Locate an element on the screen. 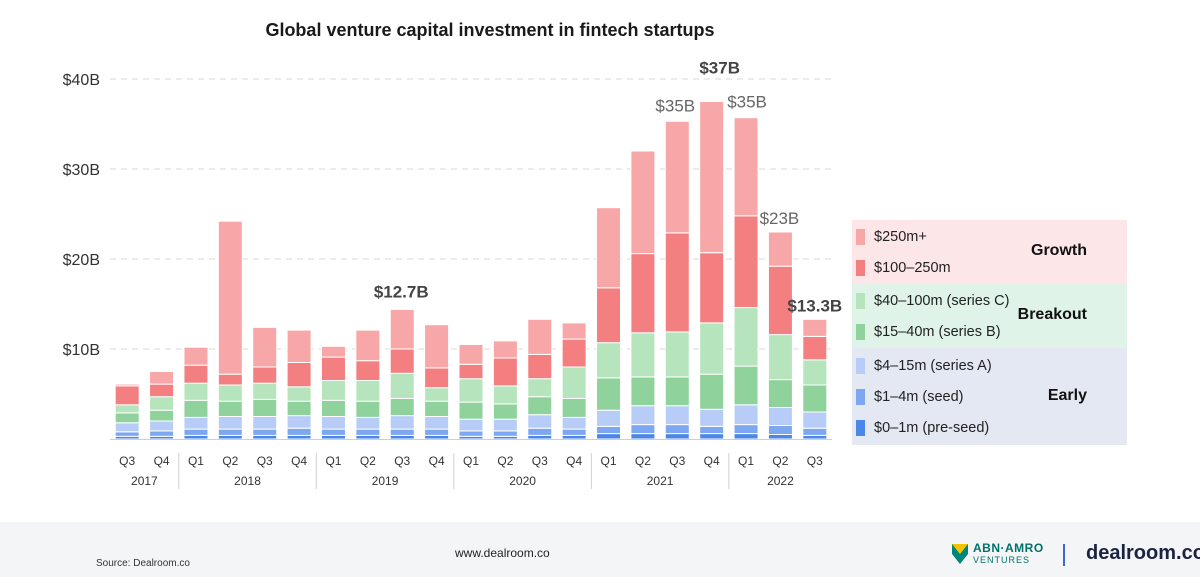 This screenshot has height=577, width=1200. total-annotation: $23B is located at coordinates (780, 218).